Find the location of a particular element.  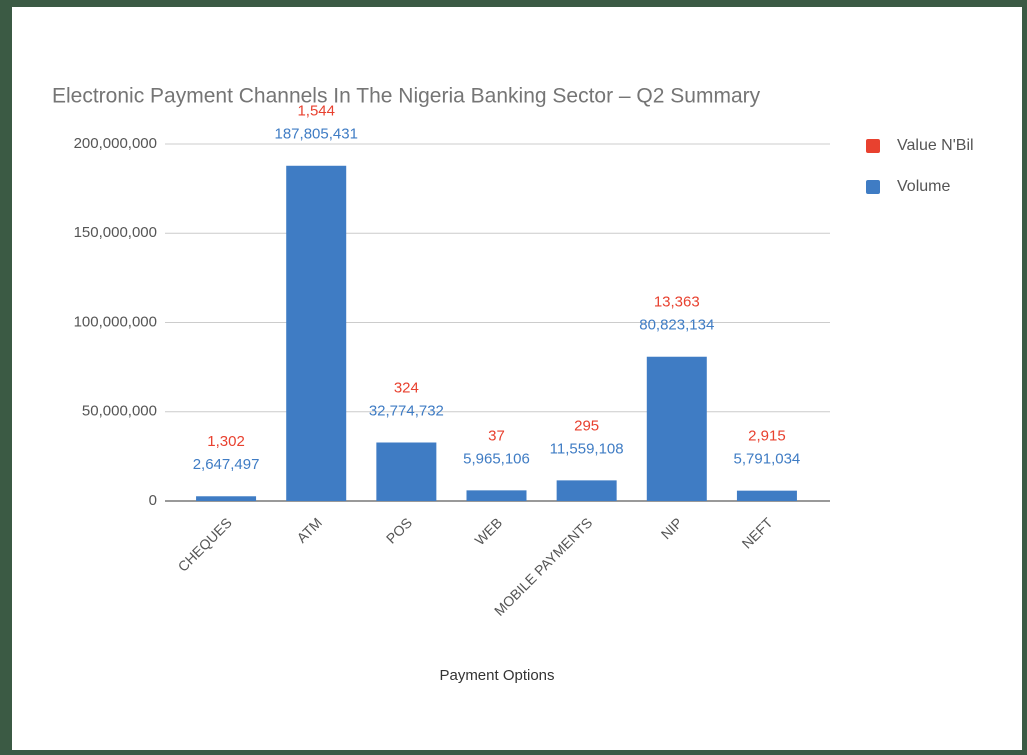

data-label: 32,774,732 is located at coordinates (406, 410).